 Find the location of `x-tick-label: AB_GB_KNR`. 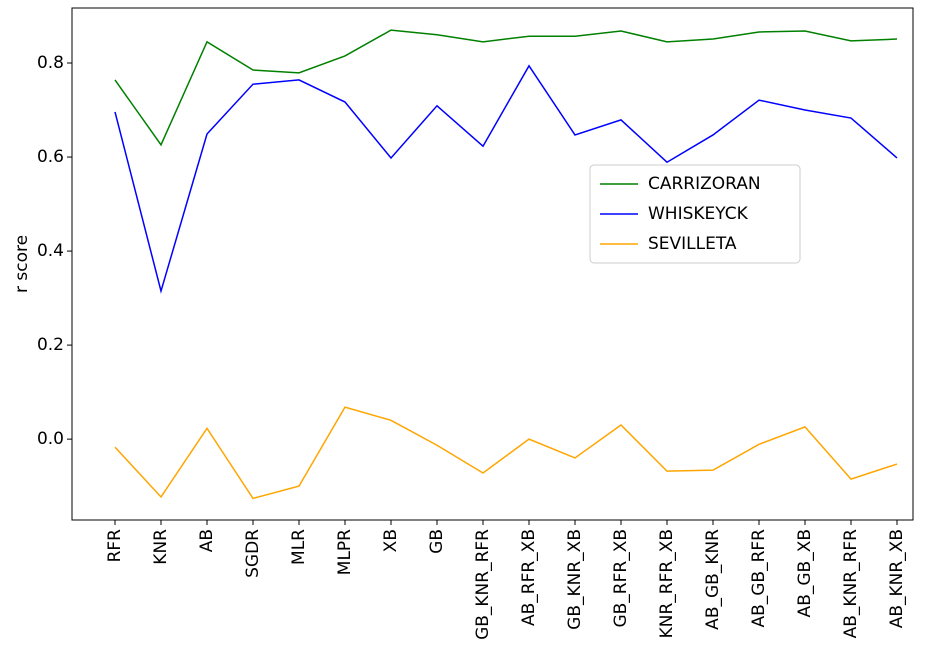

x-tick-label: AB_GB_KNR is located at coordinates (713, 579).